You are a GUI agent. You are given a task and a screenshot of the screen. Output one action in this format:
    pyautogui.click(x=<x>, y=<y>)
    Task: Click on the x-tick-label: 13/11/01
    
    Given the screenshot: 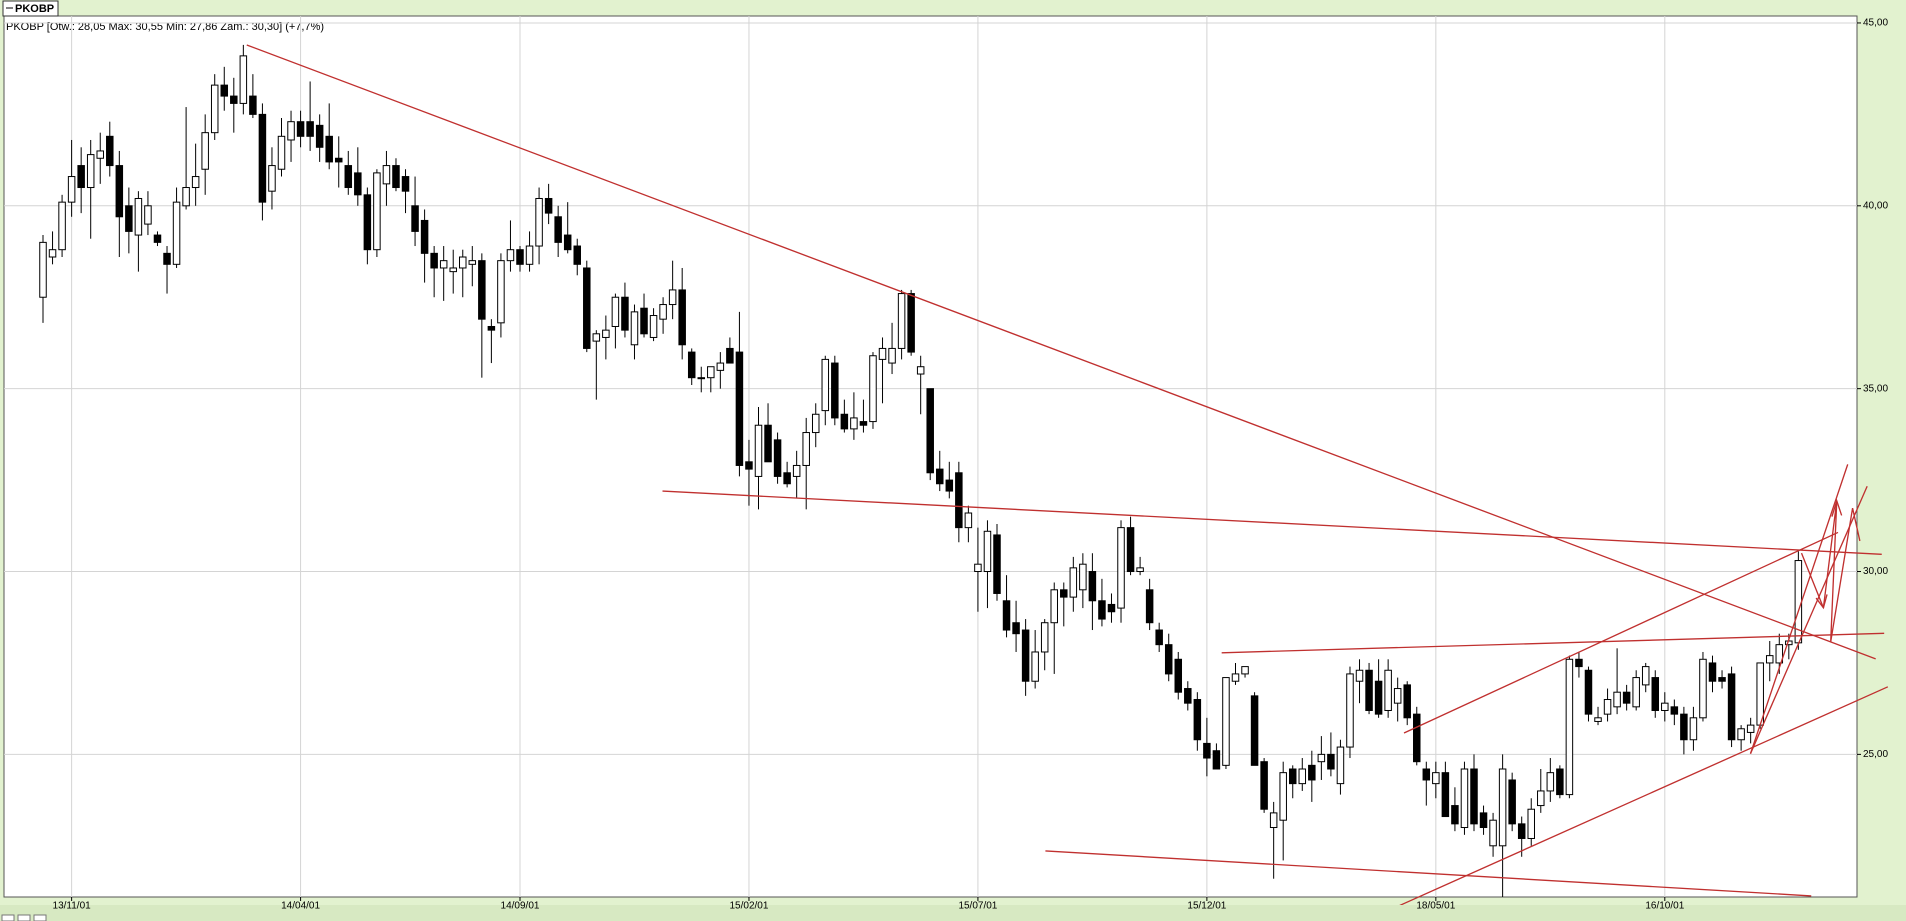 What is the action you would take?
    pyautogui.click(x=72, y=906)
    